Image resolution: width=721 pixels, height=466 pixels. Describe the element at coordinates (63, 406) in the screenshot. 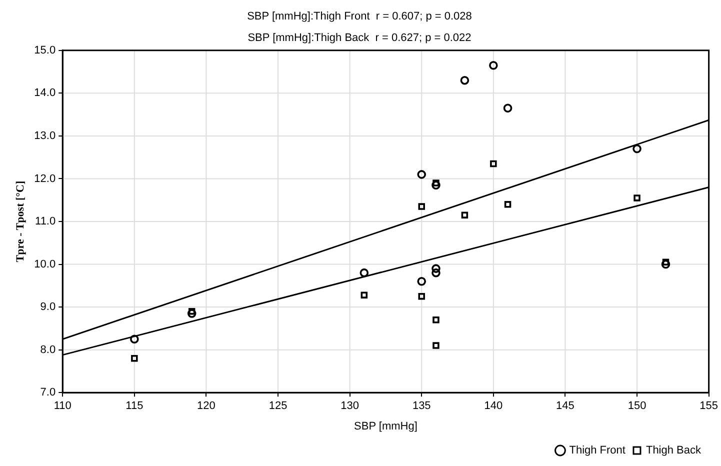

I see `x-tick-label: 110` at that location.